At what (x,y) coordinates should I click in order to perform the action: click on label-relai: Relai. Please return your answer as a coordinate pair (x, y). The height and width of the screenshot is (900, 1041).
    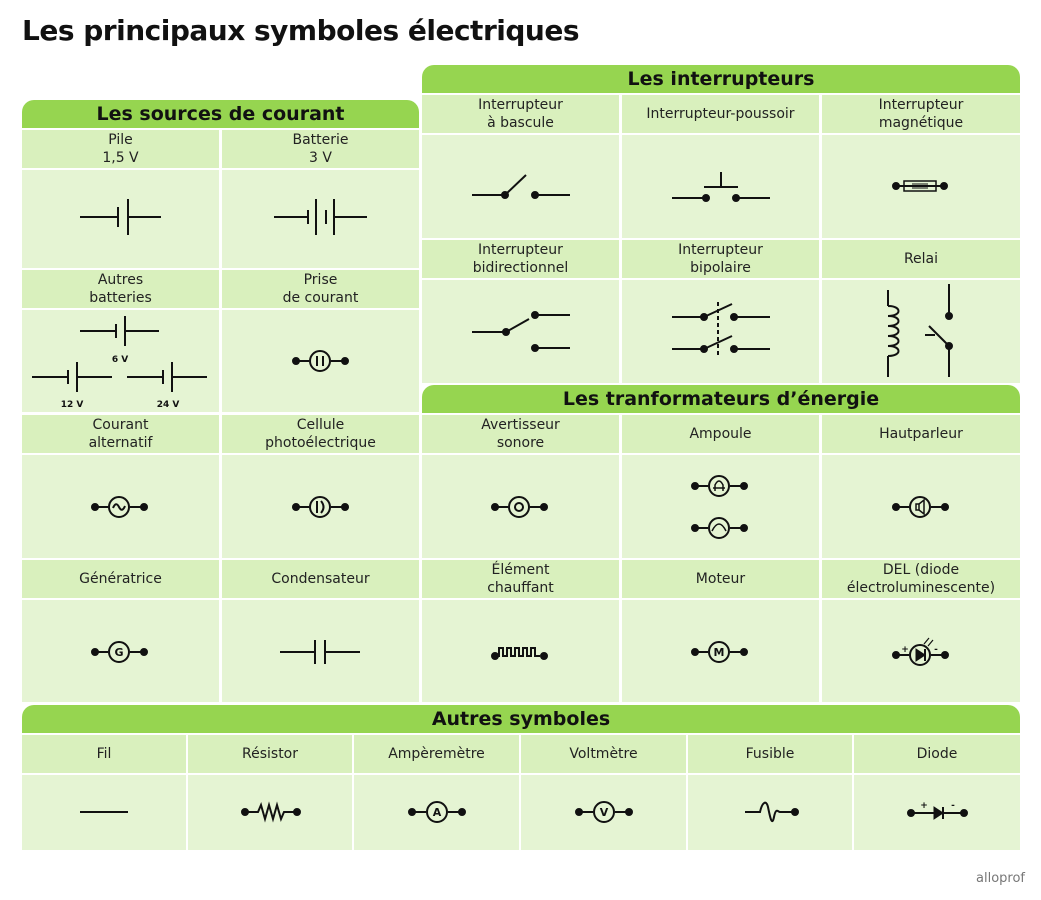
    Looking at the image, I should click on (921, 259).